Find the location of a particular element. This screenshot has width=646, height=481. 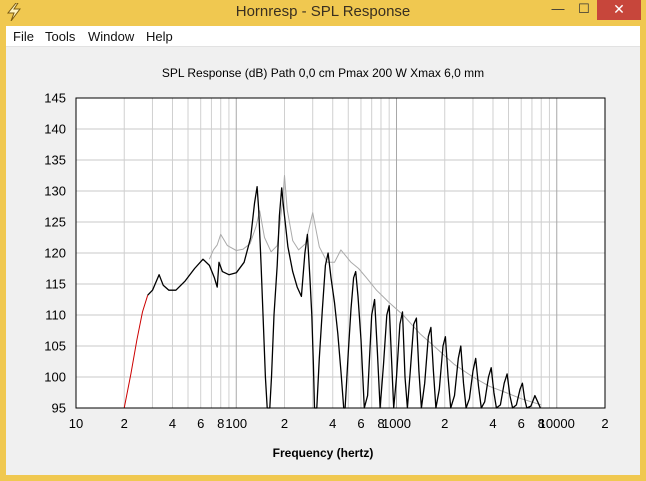

lightning-bolt-icon is located at coordinates (13, 12).